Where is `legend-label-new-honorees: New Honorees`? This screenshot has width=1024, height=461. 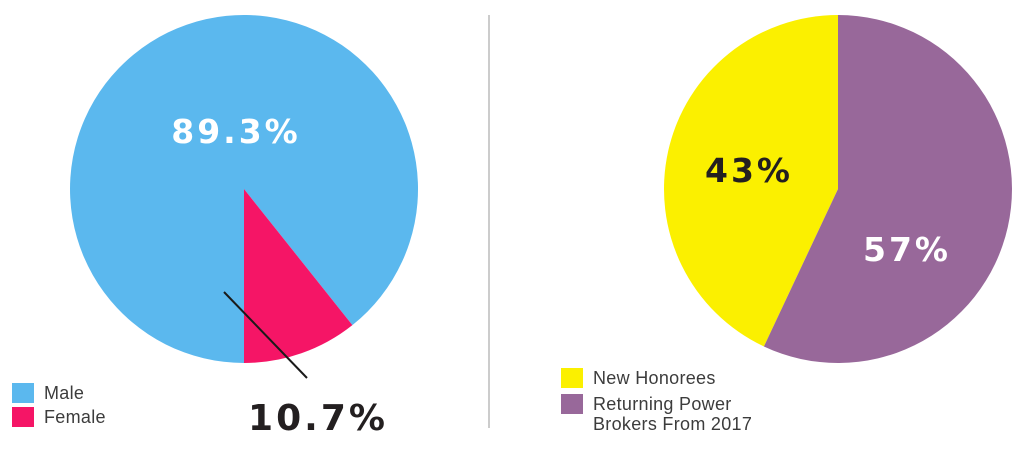
legend-label-new-honorees: New Honorees is located at coordinates (654, 378).